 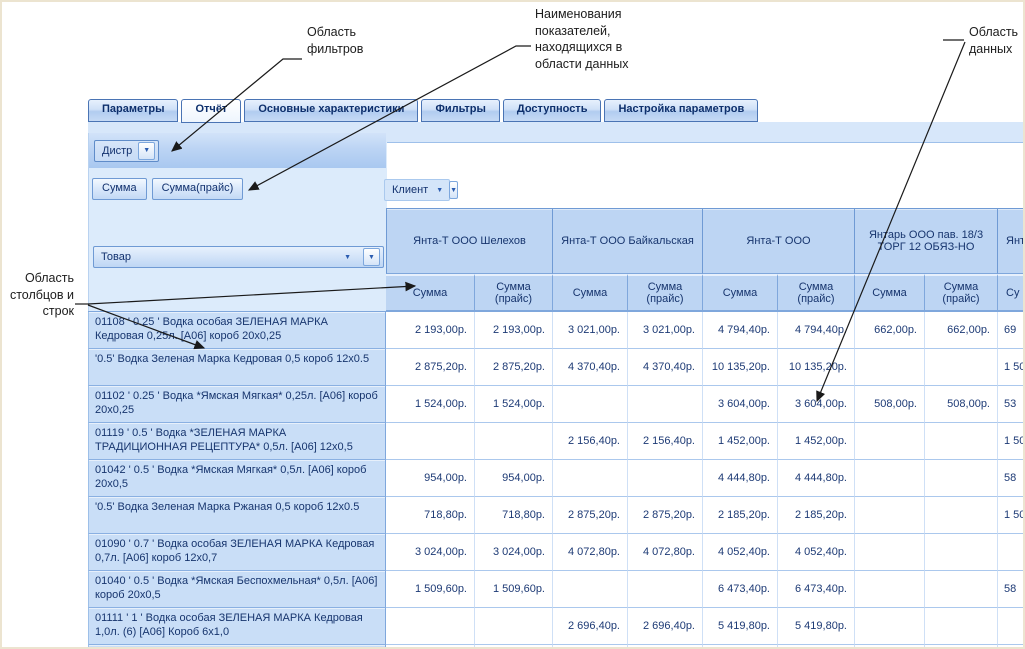 I want to click on data-cell: 5 419,80р., so click(x=816, y=626).